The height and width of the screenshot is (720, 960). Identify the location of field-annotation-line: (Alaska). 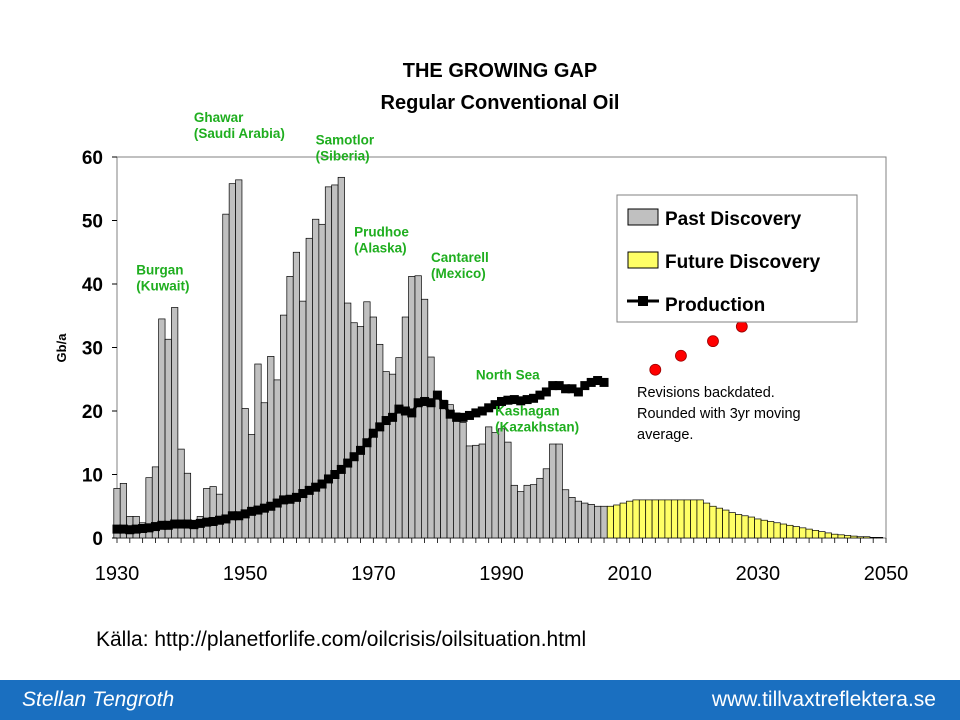
(380, 247).